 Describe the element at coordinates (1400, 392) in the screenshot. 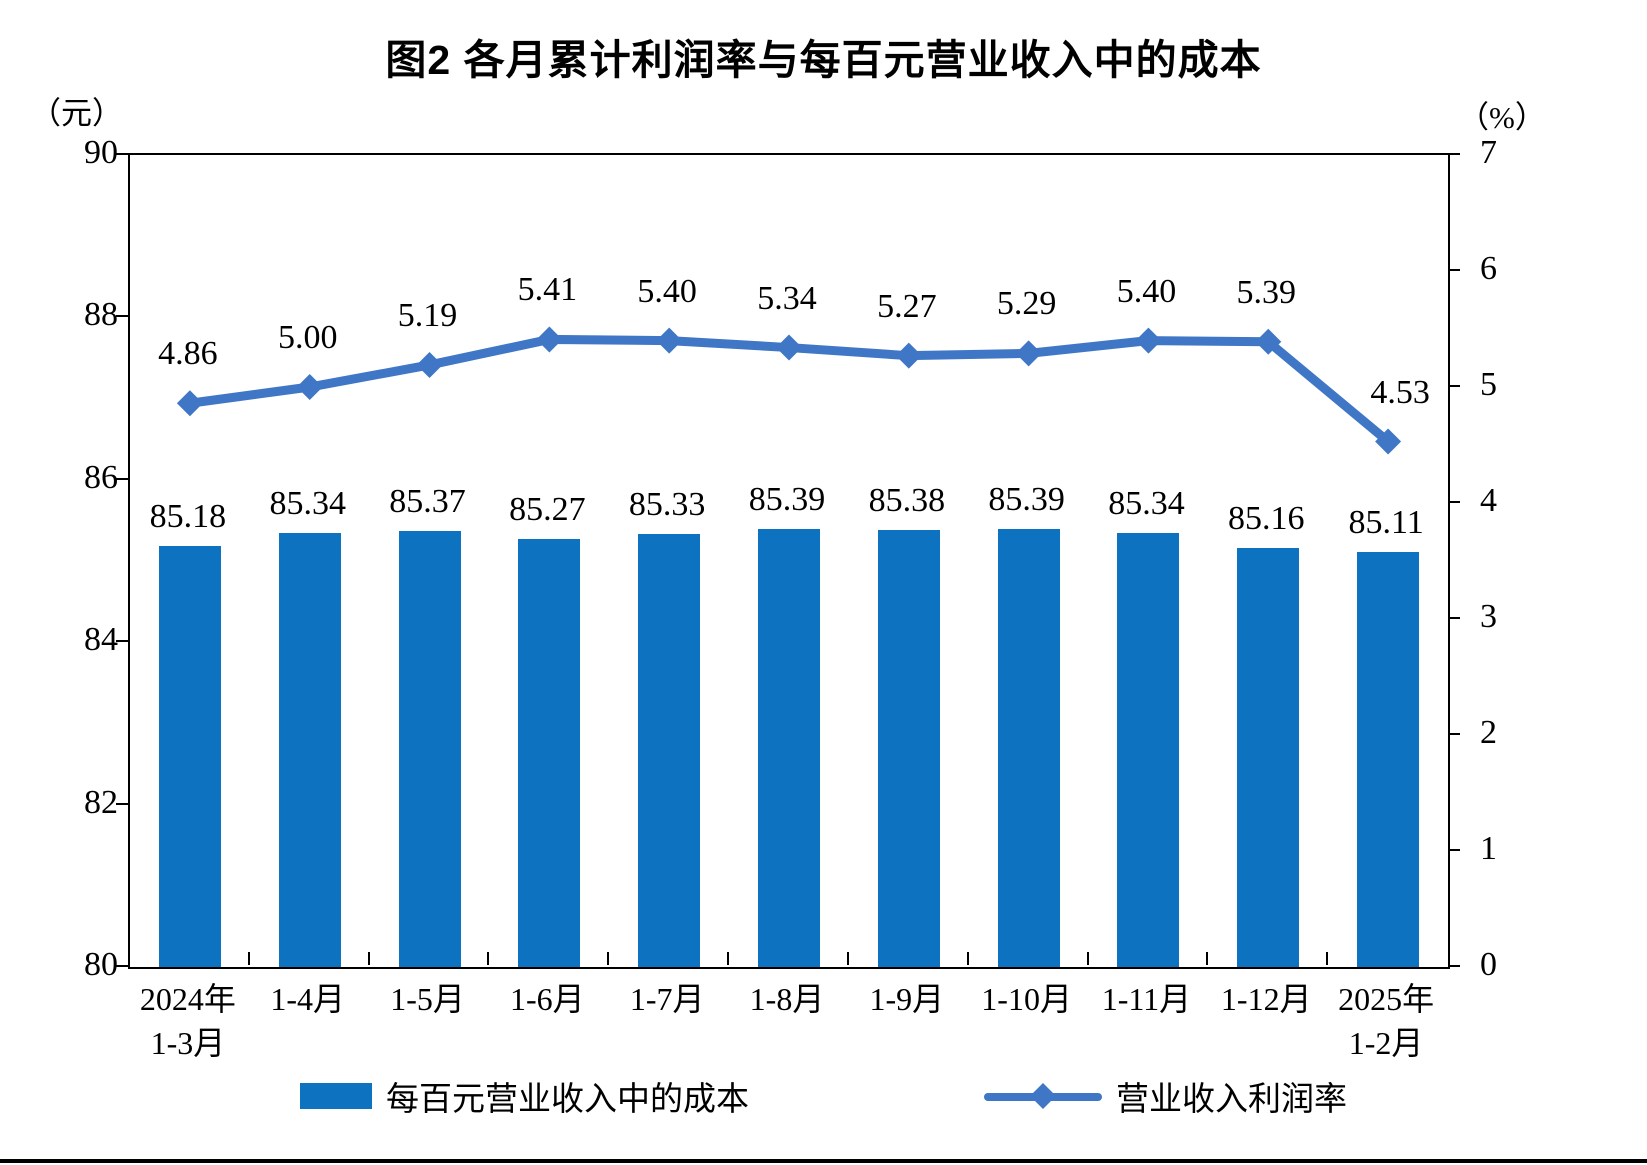

I see `line-value-label: 4.53` at that location.